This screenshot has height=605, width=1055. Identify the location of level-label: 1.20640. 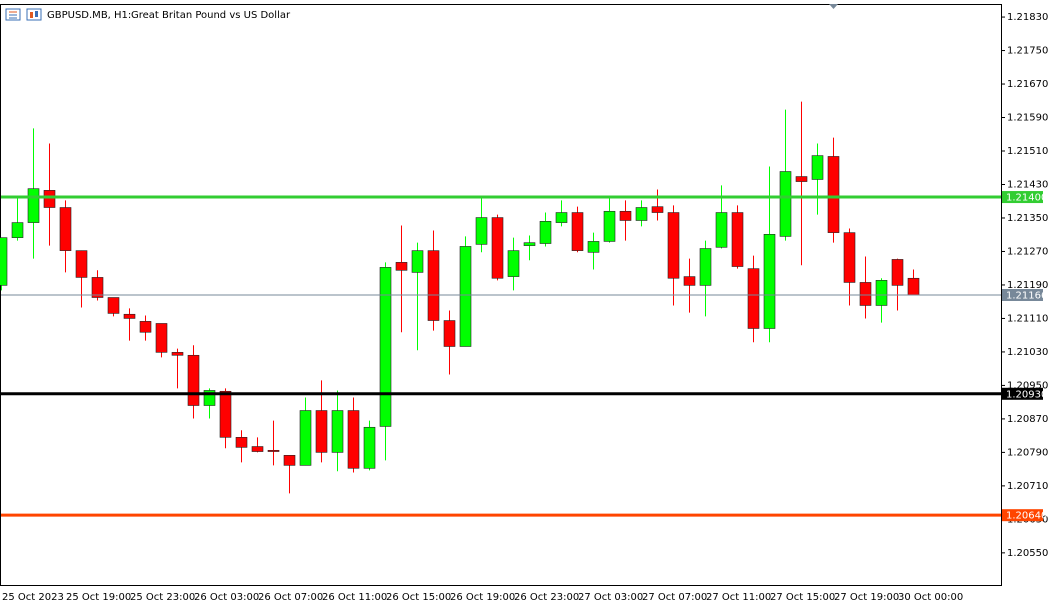
(1026, 516).